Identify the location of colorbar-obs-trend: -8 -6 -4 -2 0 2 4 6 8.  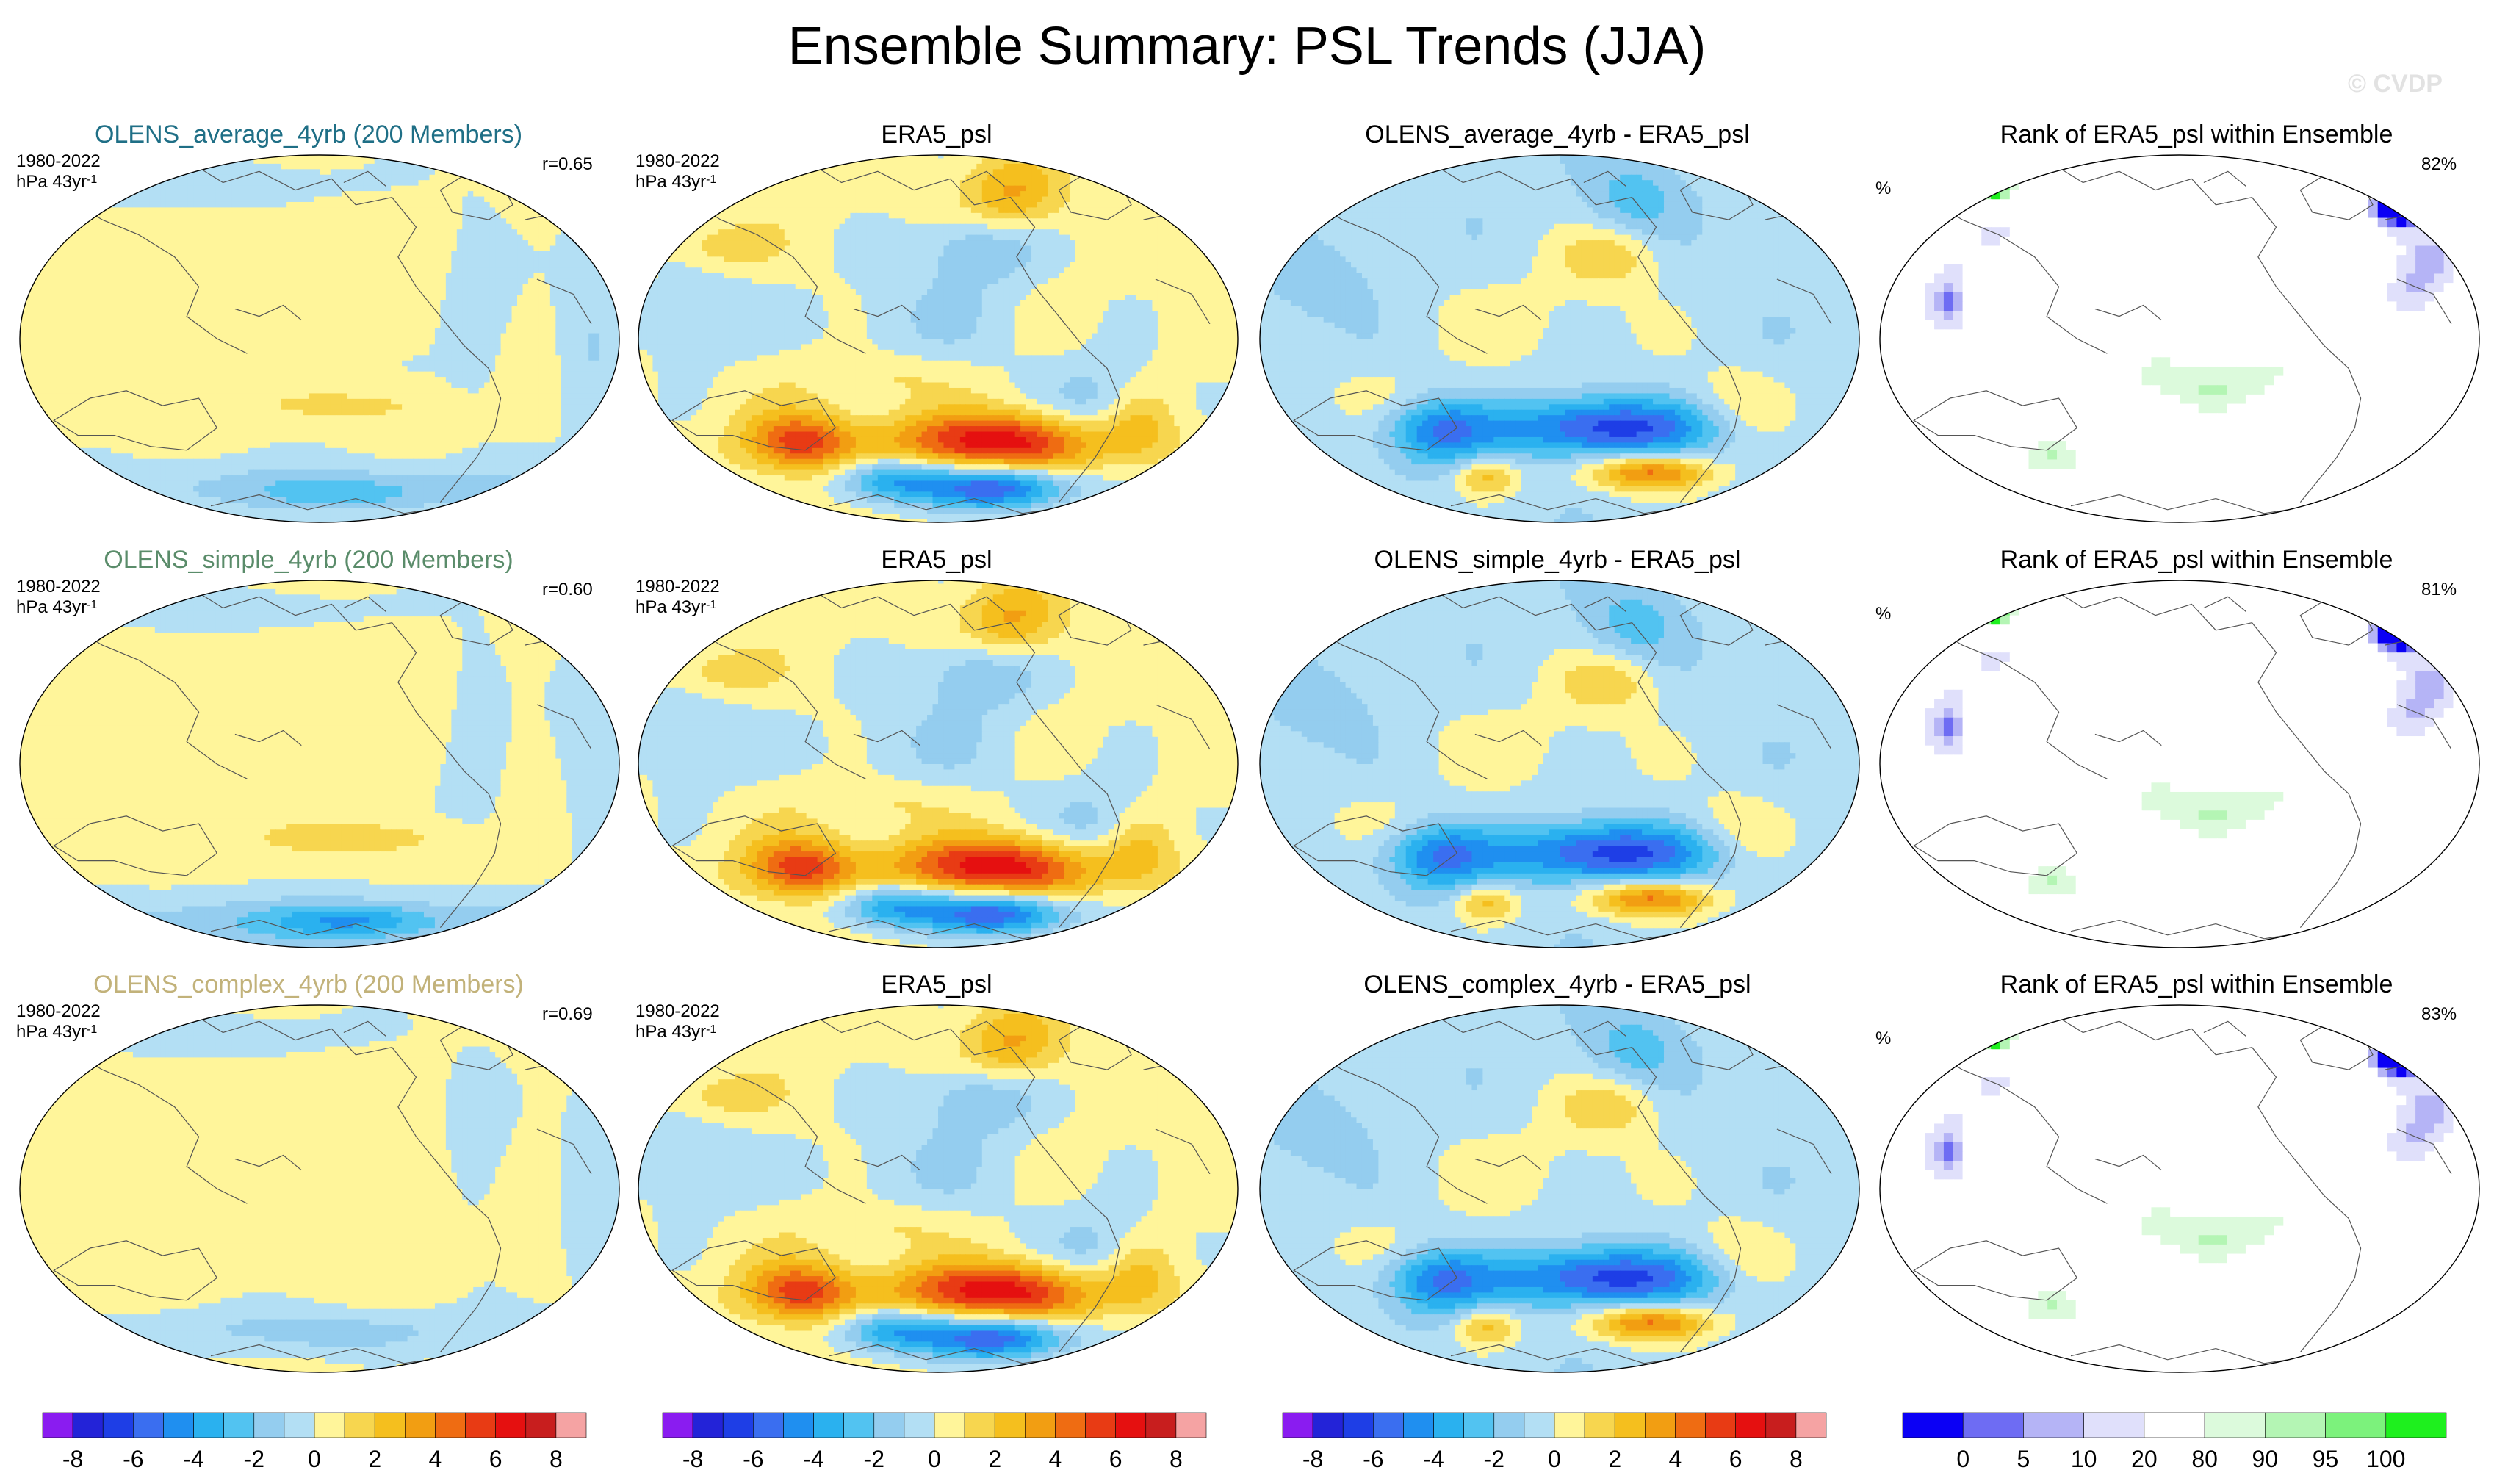
(942, 1440).